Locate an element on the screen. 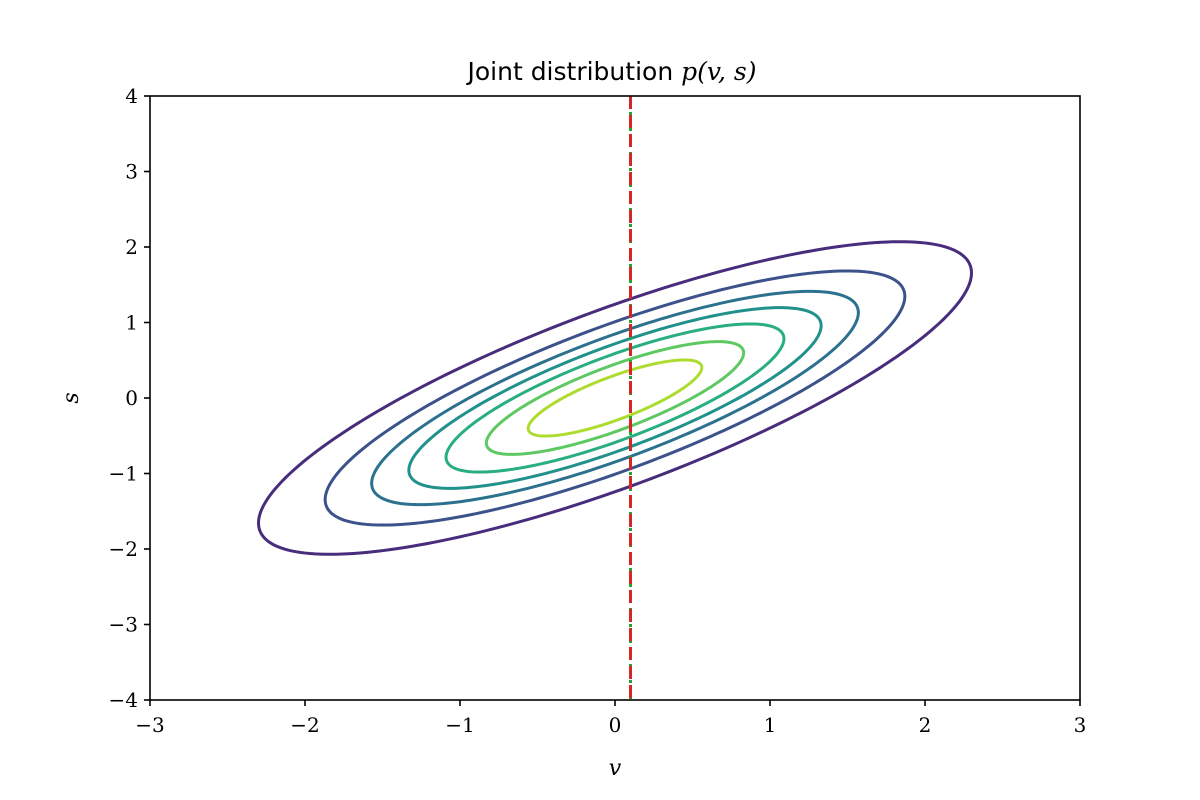 The image size is (1200, 800). y-tick-label: −4 is located at coordinates (123, 700).